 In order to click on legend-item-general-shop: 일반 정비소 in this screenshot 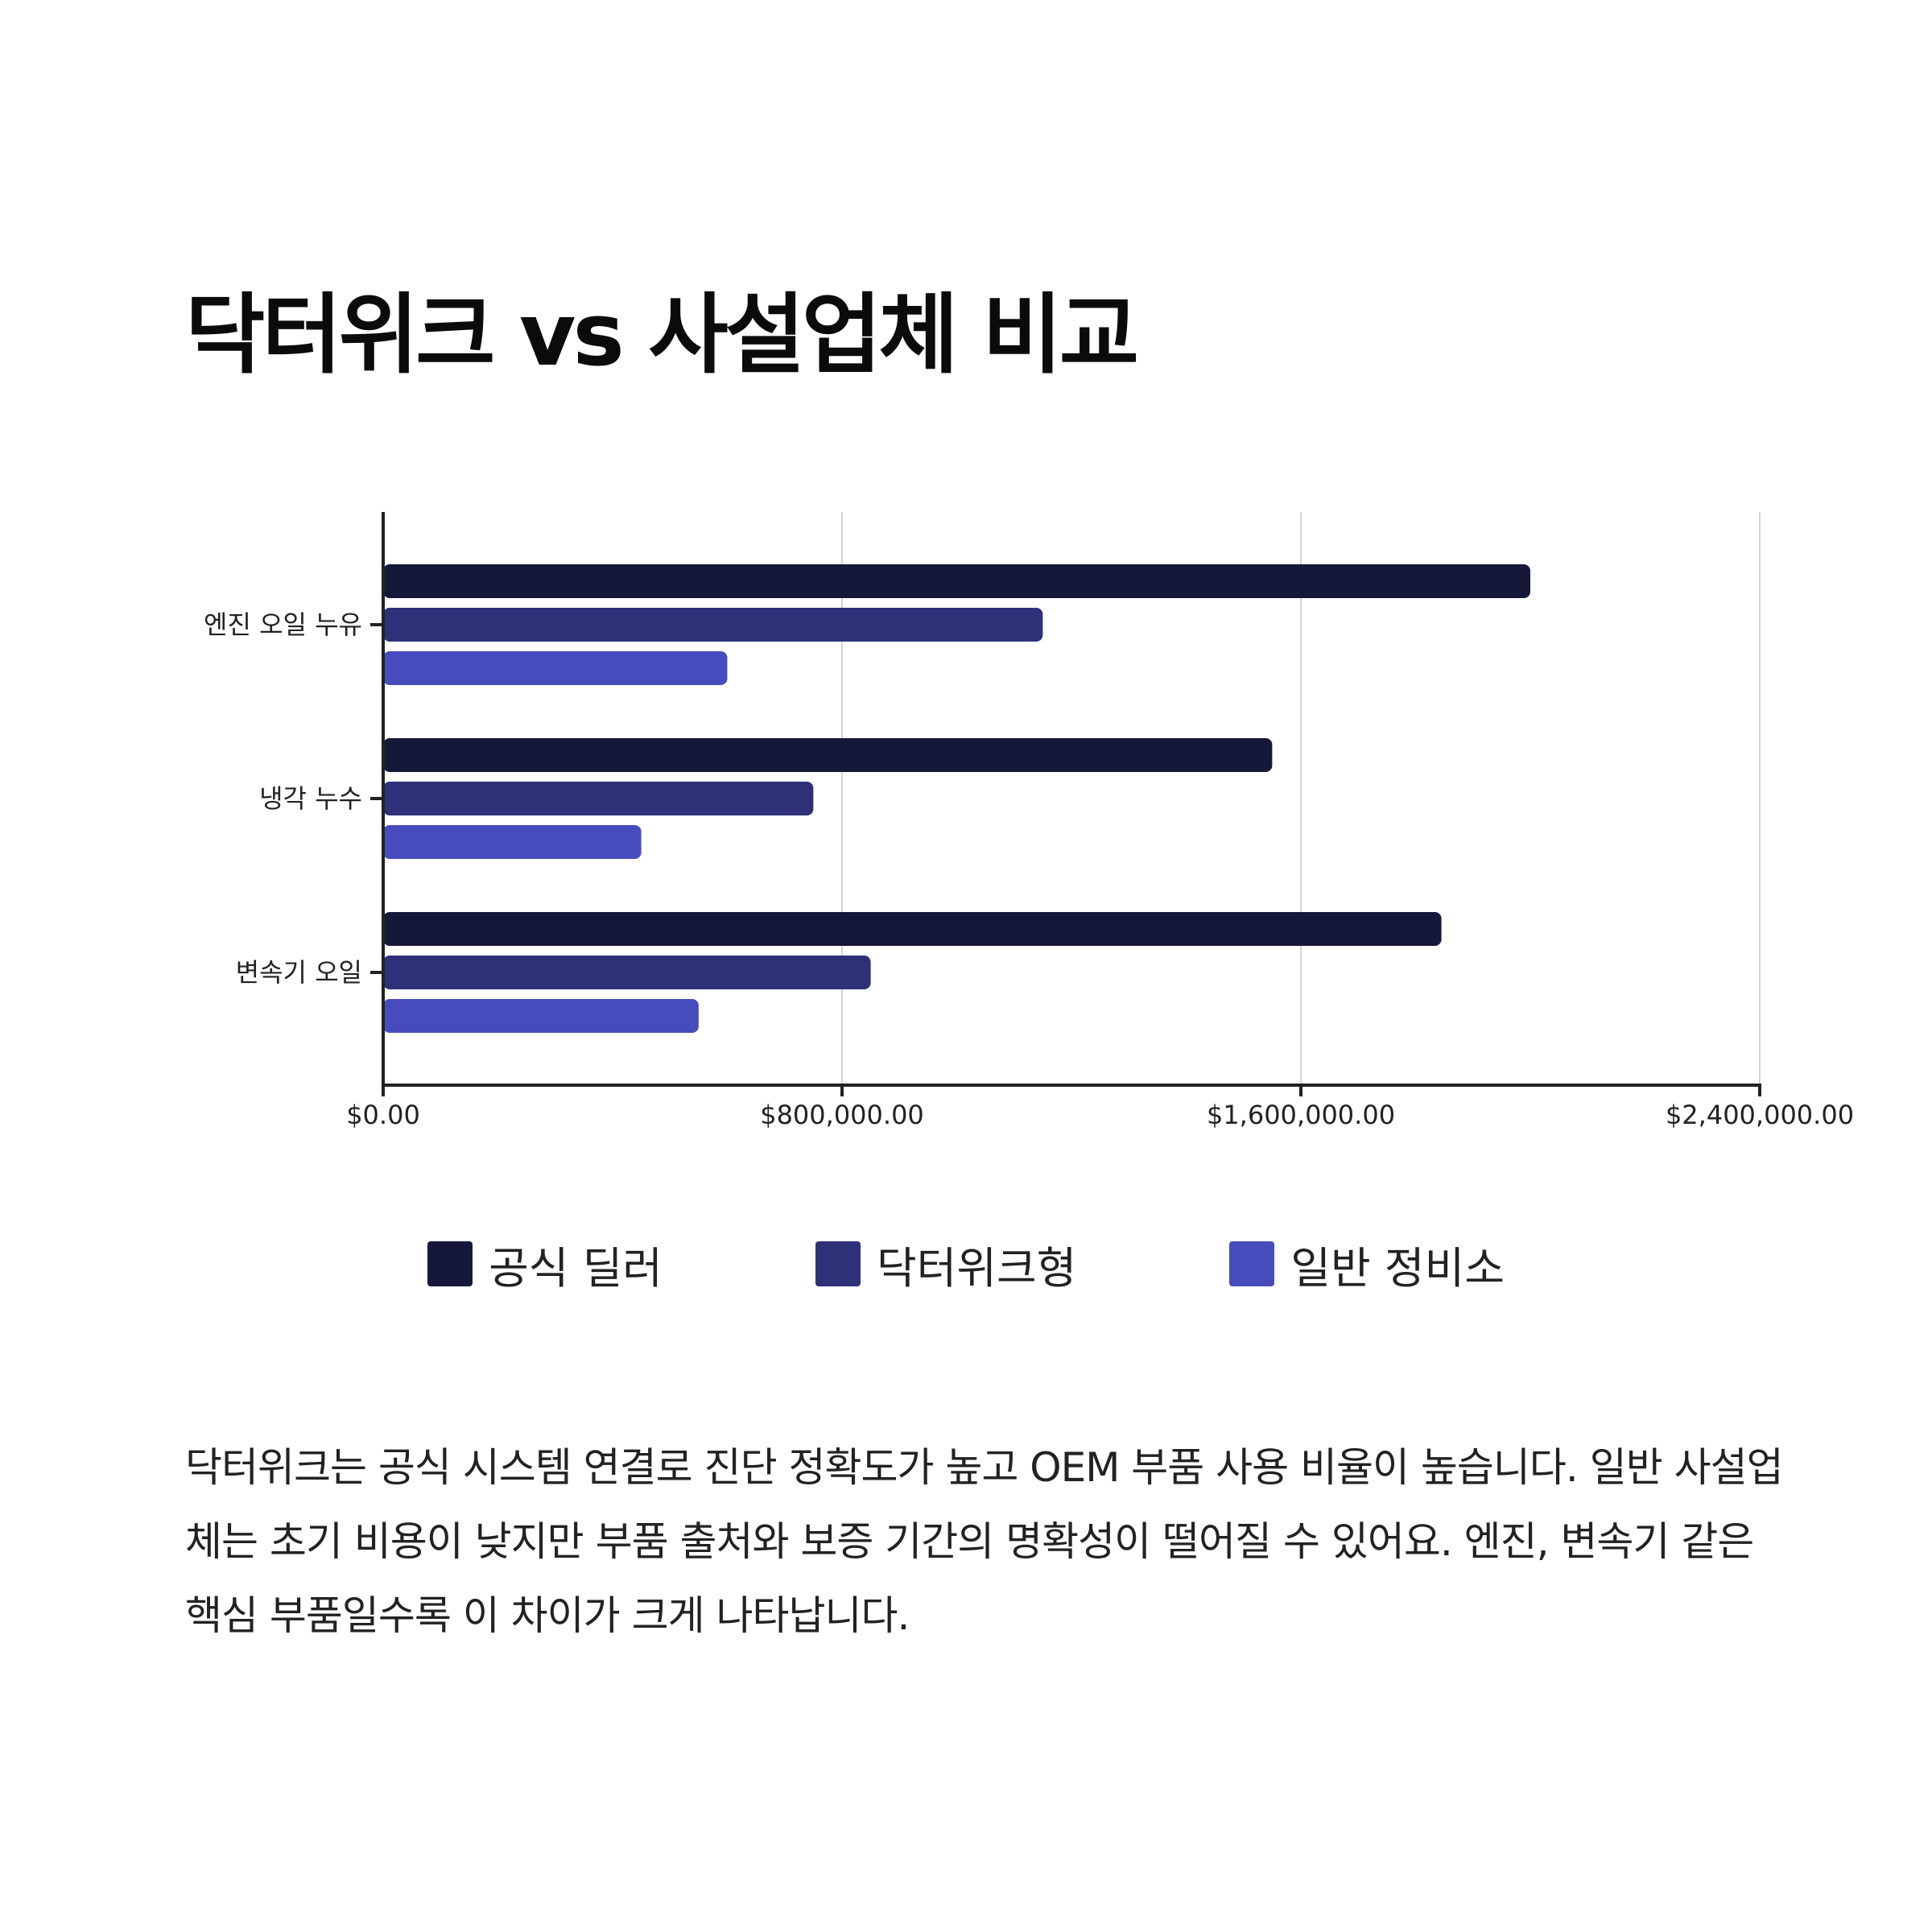, I will do `click(1367, 1264)`.